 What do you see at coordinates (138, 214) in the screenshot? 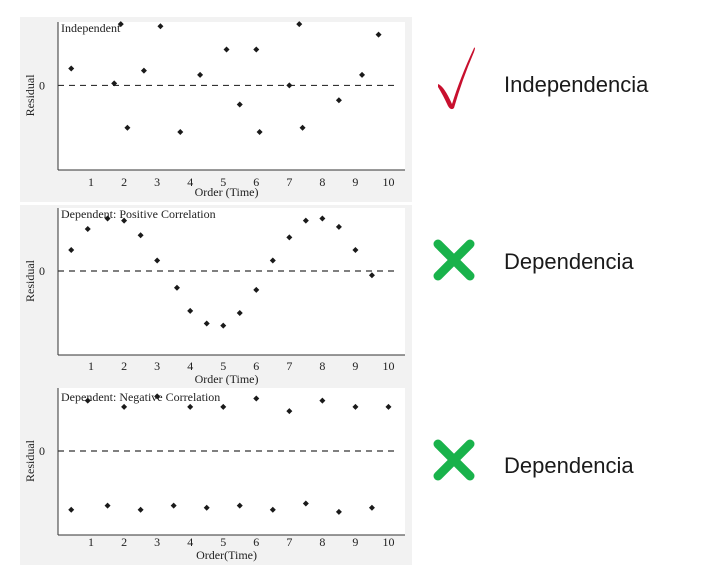
I see `plot-title: Dependent: Positive Correlation` at bounding box center [138, 214].